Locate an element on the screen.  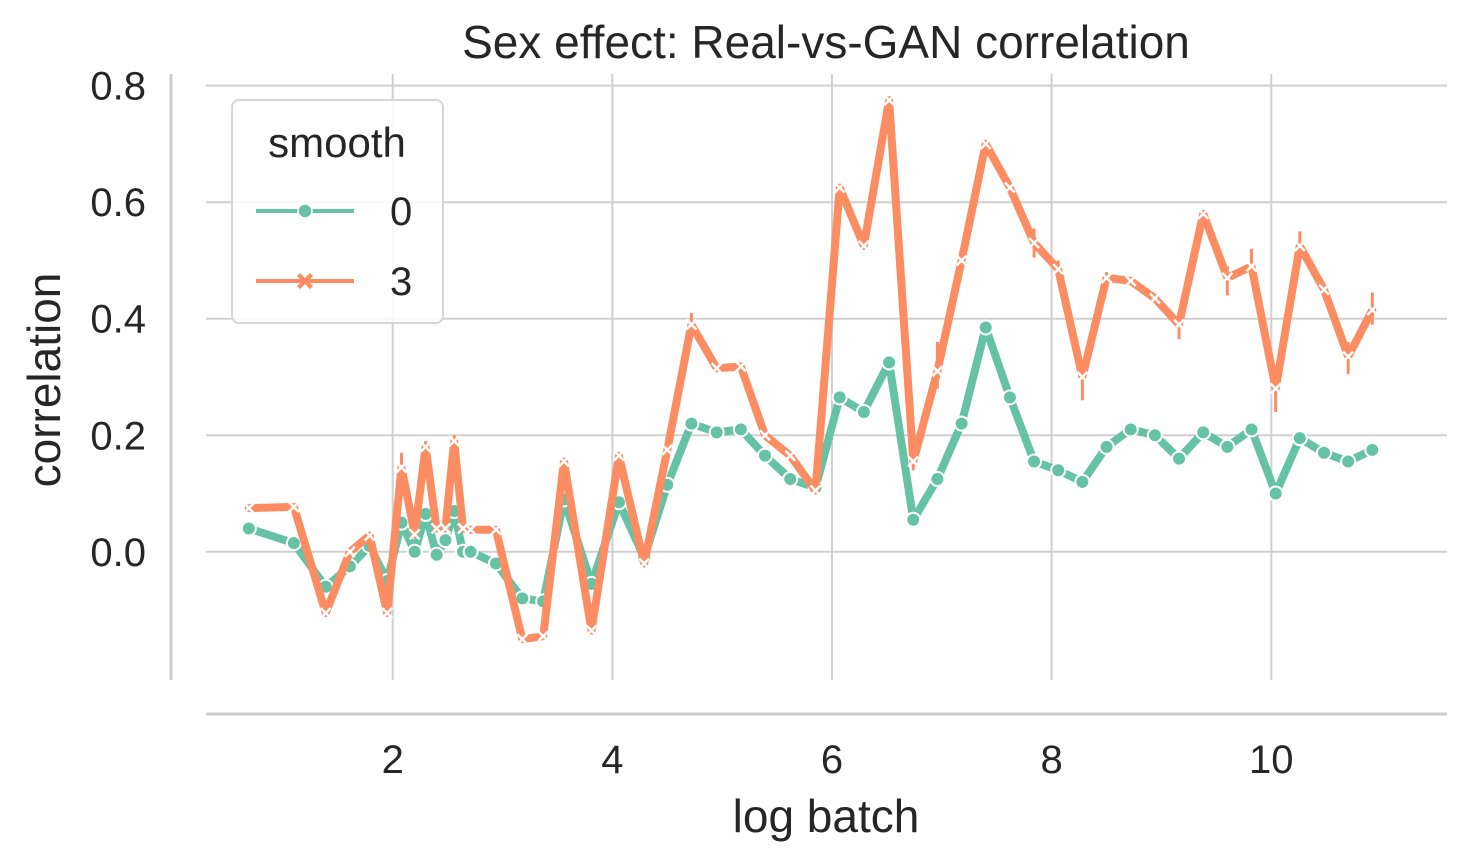
y-axis-label: correlation is located at coordinates (44, 380).